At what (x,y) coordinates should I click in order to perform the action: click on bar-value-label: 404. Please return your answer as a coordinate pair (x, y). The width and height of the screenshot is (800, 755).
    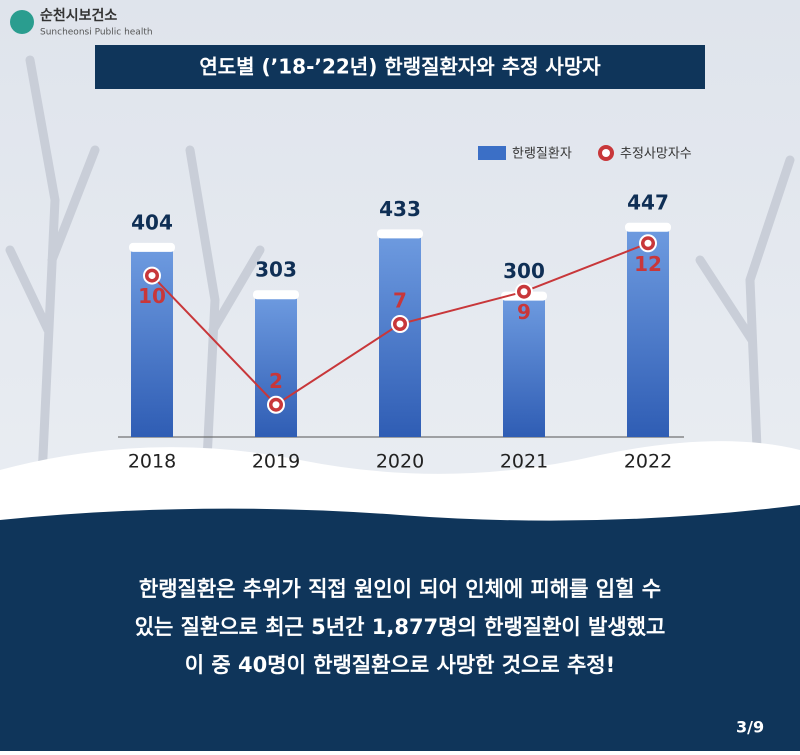
    Looking at the image, I should click on (152, 222).